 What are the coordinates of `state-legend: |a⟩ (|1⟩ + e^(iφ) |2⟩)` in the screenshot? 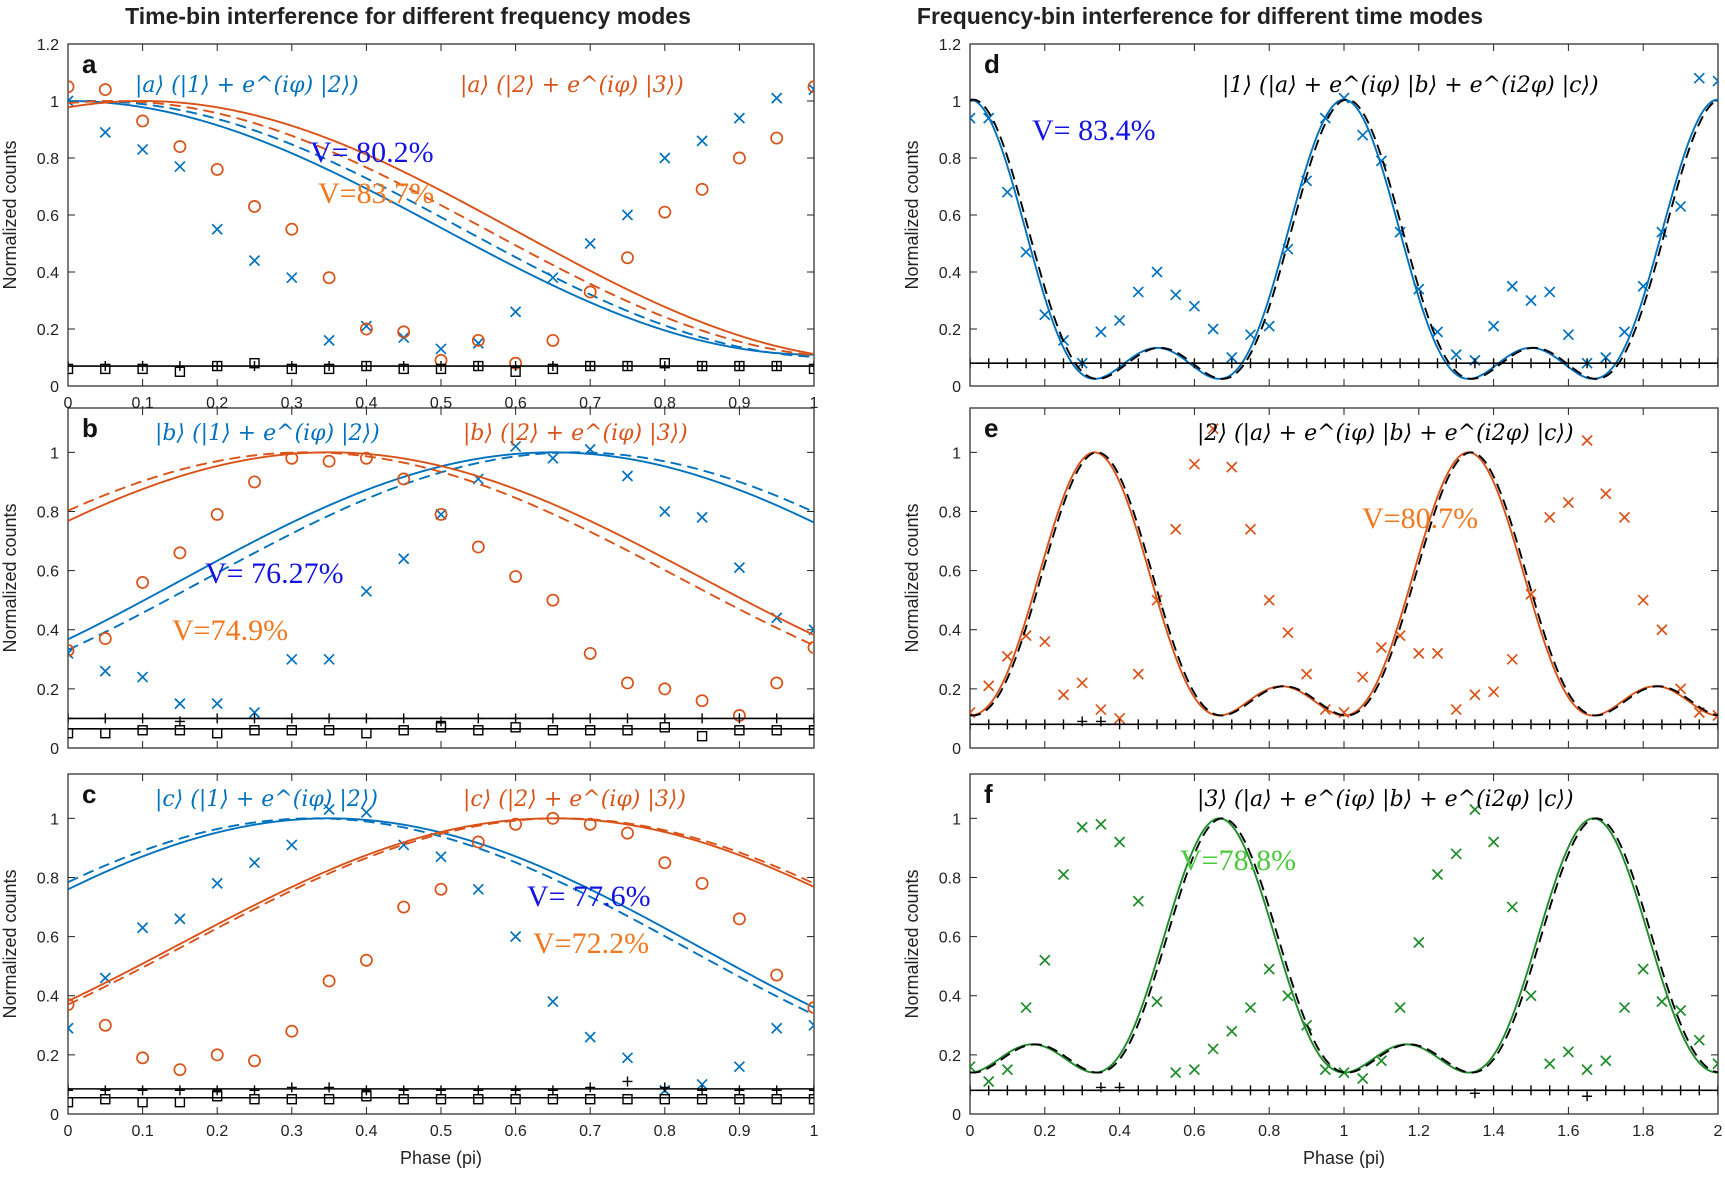 It's located at (247, 85).